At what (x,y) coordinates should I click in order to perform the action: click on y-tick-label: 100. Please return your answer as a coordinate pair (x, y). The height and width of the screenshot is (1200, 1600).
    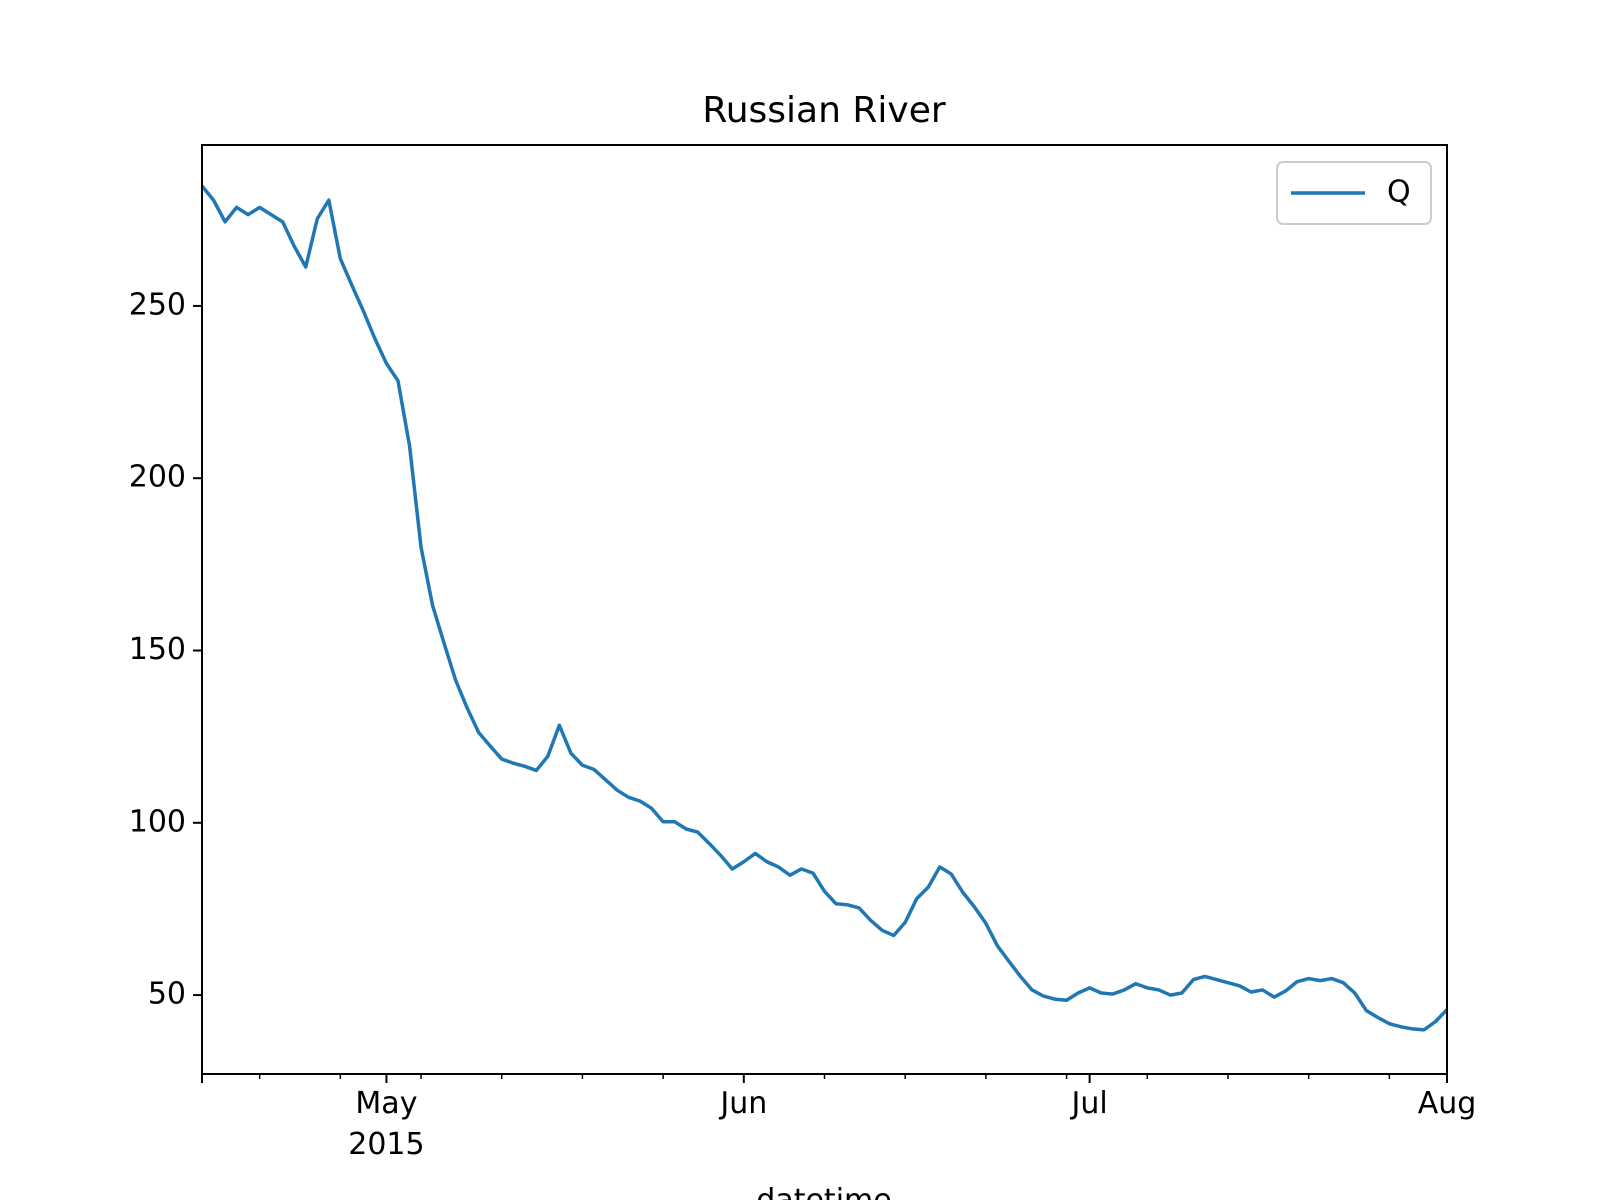
    Looking at the image, I should click on (157, 821).